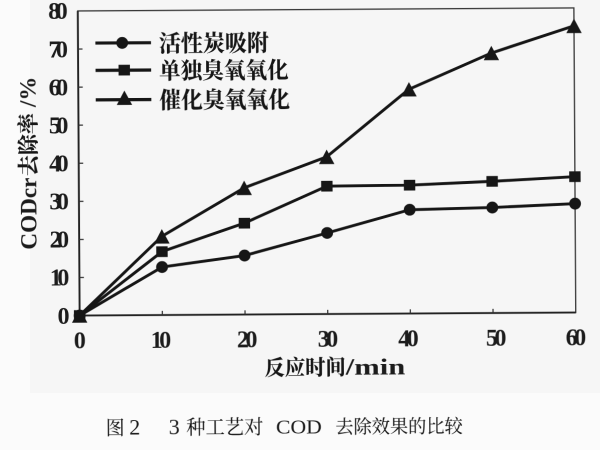 This screenshot has height=450, width=600. What do you see at coordinates (28, 214) in the screenshot?
I see `svg-text: CODcr` at bounding box center [28, 214].